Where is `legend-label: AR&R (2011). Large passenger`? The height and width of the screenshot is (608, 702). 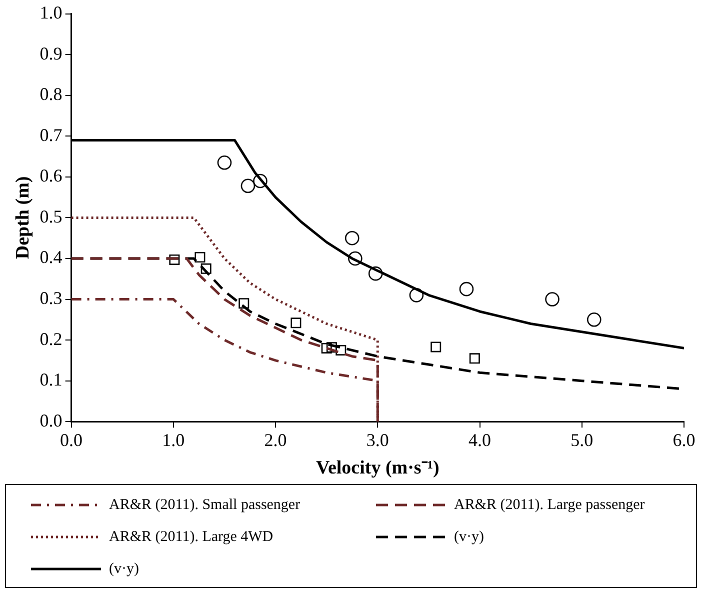 legend-label: AR&R (2011). Large passenger is located at coordinates (549, 505).